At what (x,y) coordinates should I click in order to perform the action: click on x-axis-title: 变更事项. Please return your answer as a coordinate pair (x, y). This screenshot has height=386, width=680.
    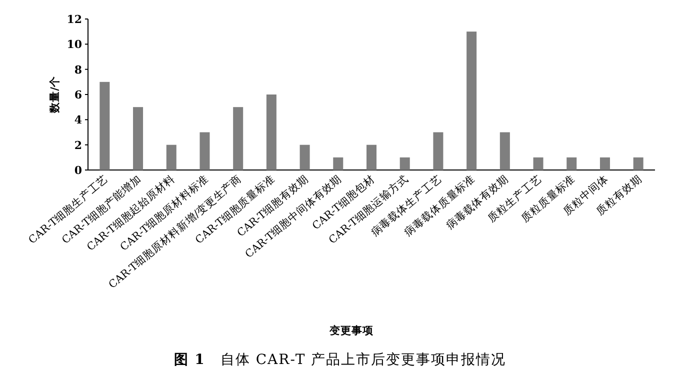
    Looking at the image, I should click on (351, 330).